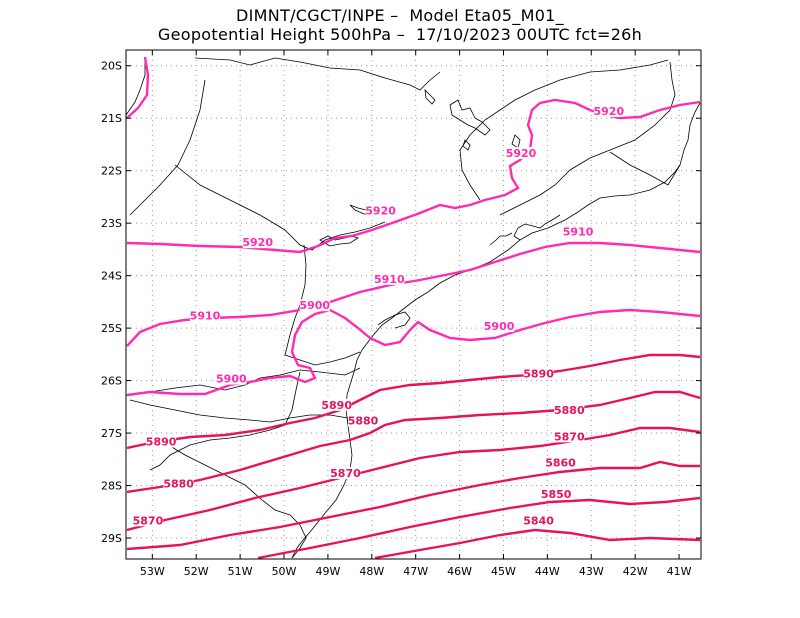 This screenshot has height=618, width=800. I want to click on lat-tick-label: 25S, so click(111, 328).